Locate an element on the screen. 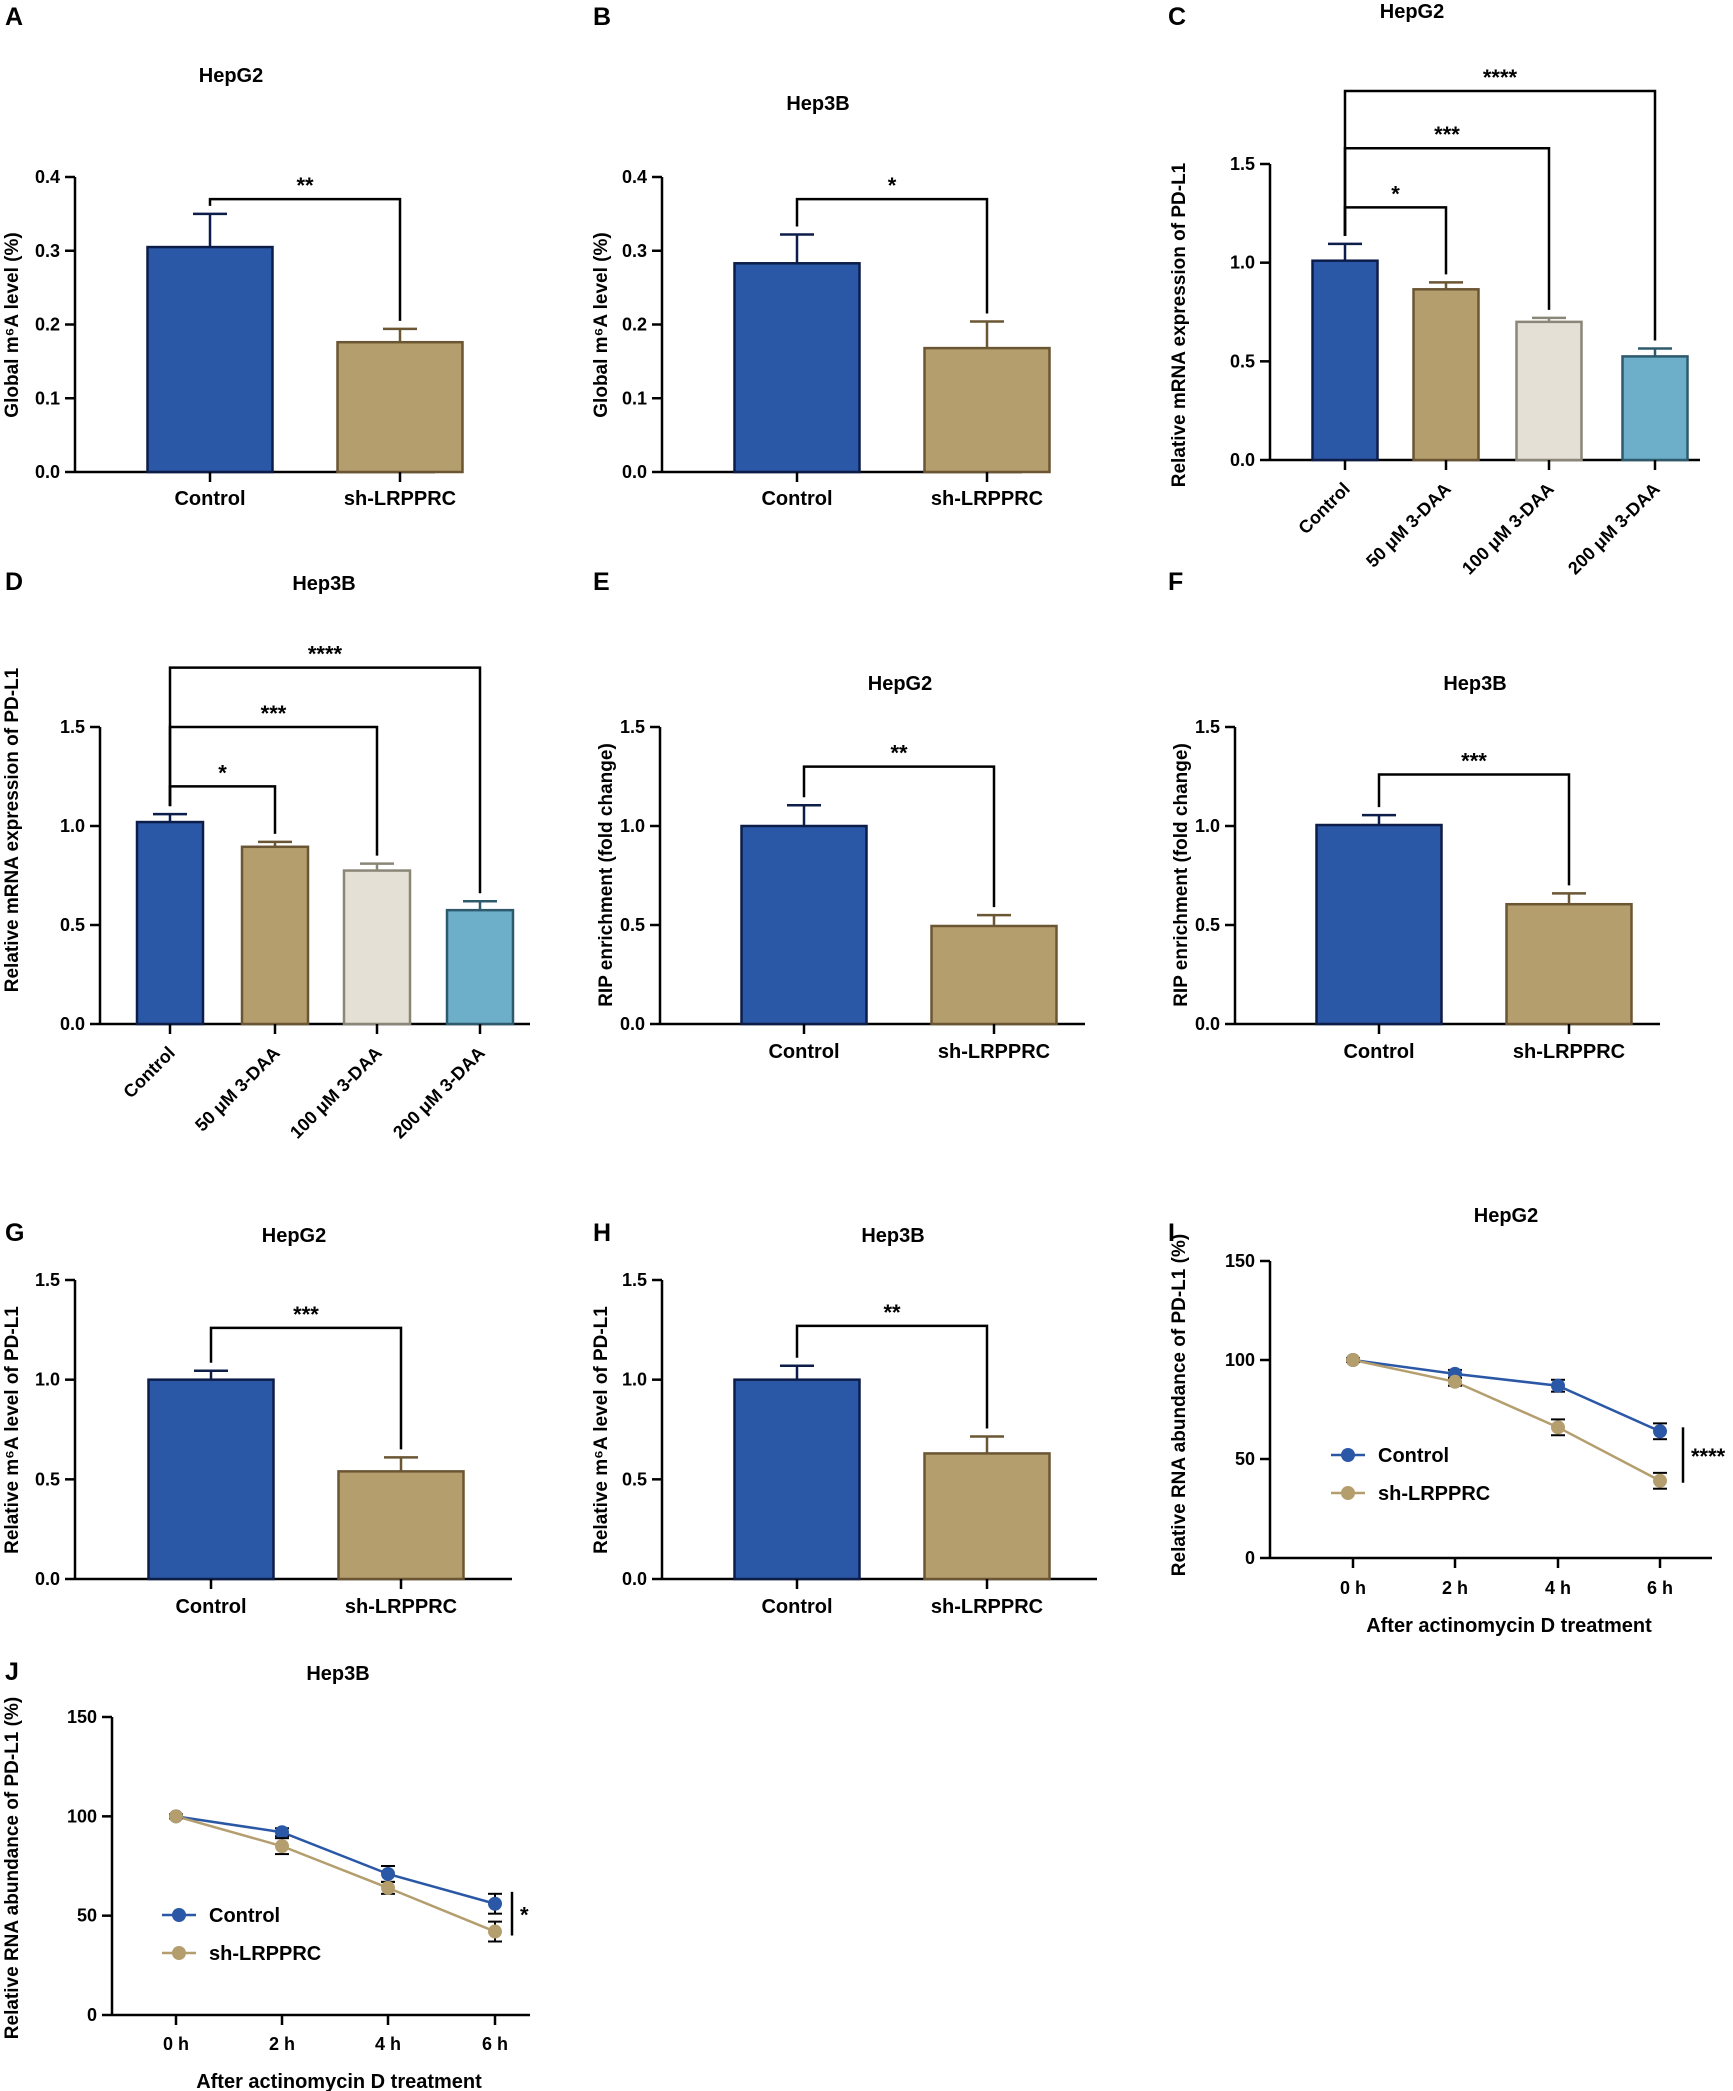 The width and height of the screenshot is (1733, 2091). y-tick-label: 0.4 is located at coordinates (47, 177).